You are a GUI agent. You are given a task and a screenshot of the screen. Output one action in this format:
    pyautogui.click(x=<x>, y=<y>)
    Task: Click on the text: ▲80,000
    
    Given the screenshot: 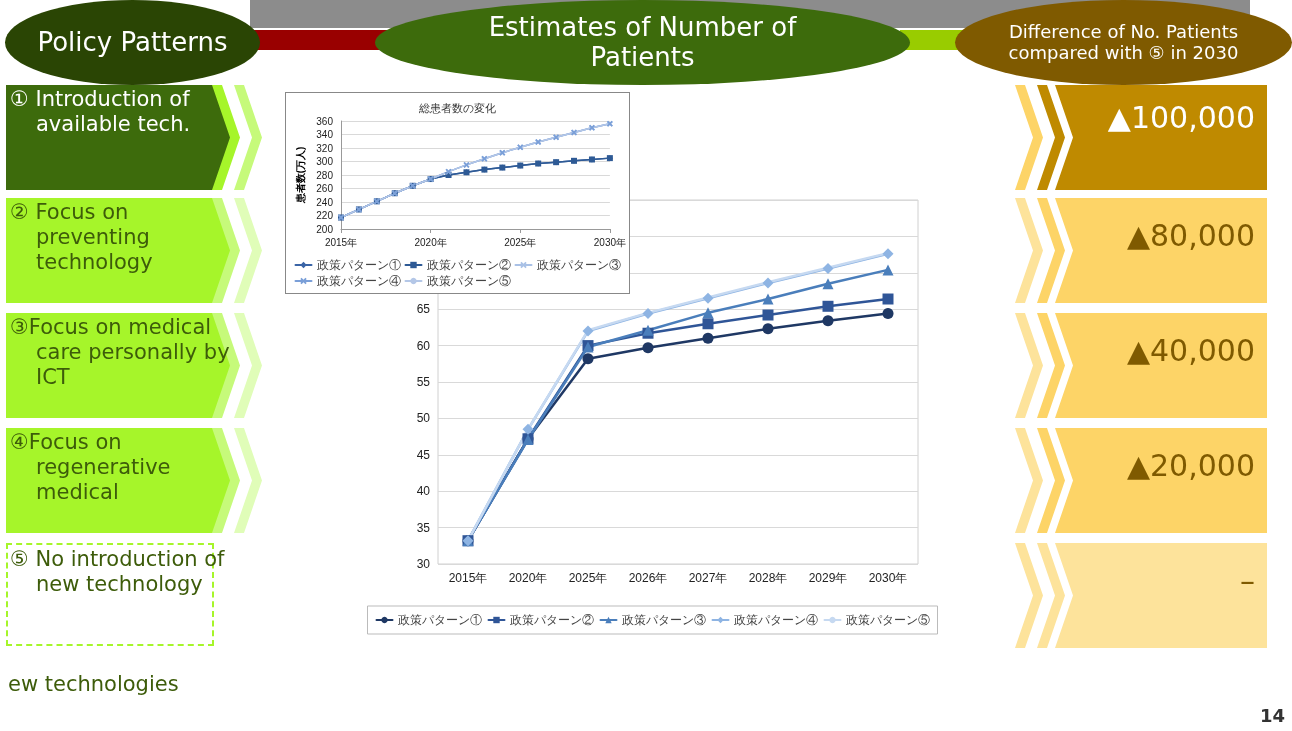 What is the action you would take?
    pyautogui.click(x=1190, y=235)
    